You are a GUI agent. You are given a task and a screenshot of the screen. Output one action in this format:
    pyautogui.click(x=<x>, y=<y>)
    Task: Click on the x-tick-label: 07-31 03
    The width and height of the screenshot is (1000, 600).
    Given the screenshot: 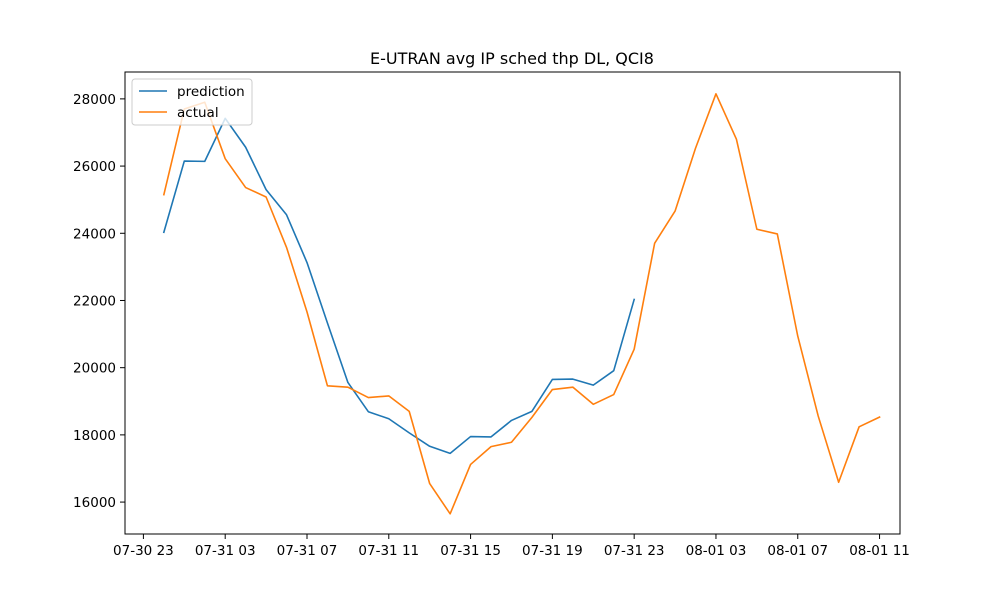 What is the action you would take?
    pyautogui.click(x=225, y=551)
    